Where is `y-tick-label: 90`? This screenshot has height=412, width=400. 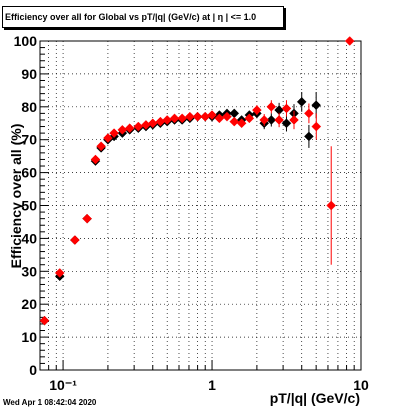 y-tick-label: 90 is located at coordinates (29, 74).